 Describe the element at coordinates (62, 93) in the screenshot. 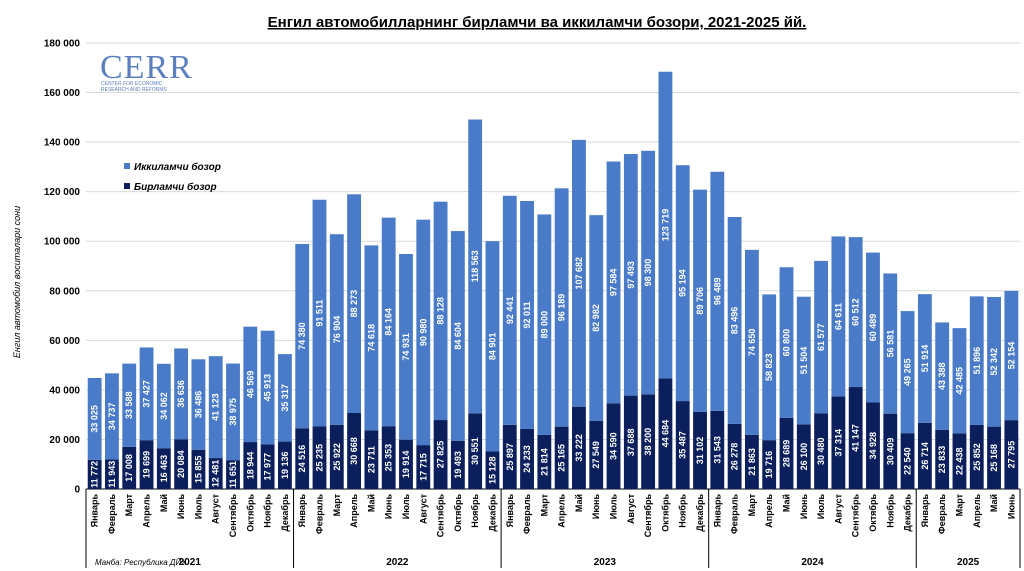

I see `y-tick-label: 160 000` at that location.